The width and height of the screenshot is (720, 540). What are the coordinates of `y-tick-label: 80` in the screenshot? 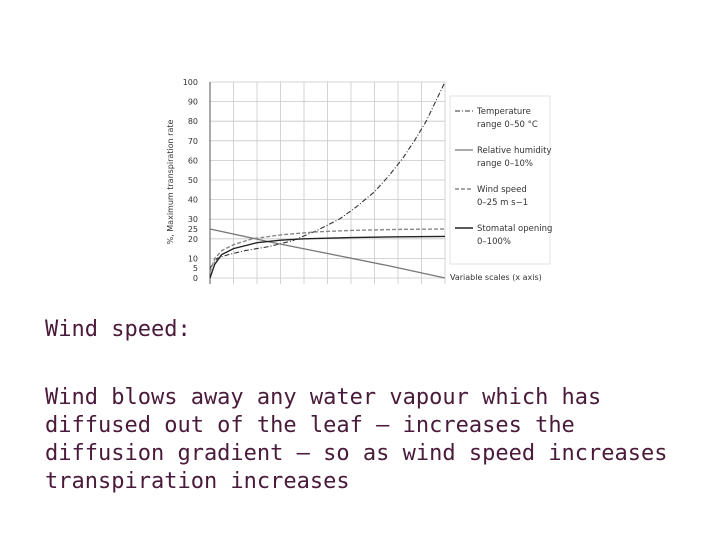 It's located at (193, 121).